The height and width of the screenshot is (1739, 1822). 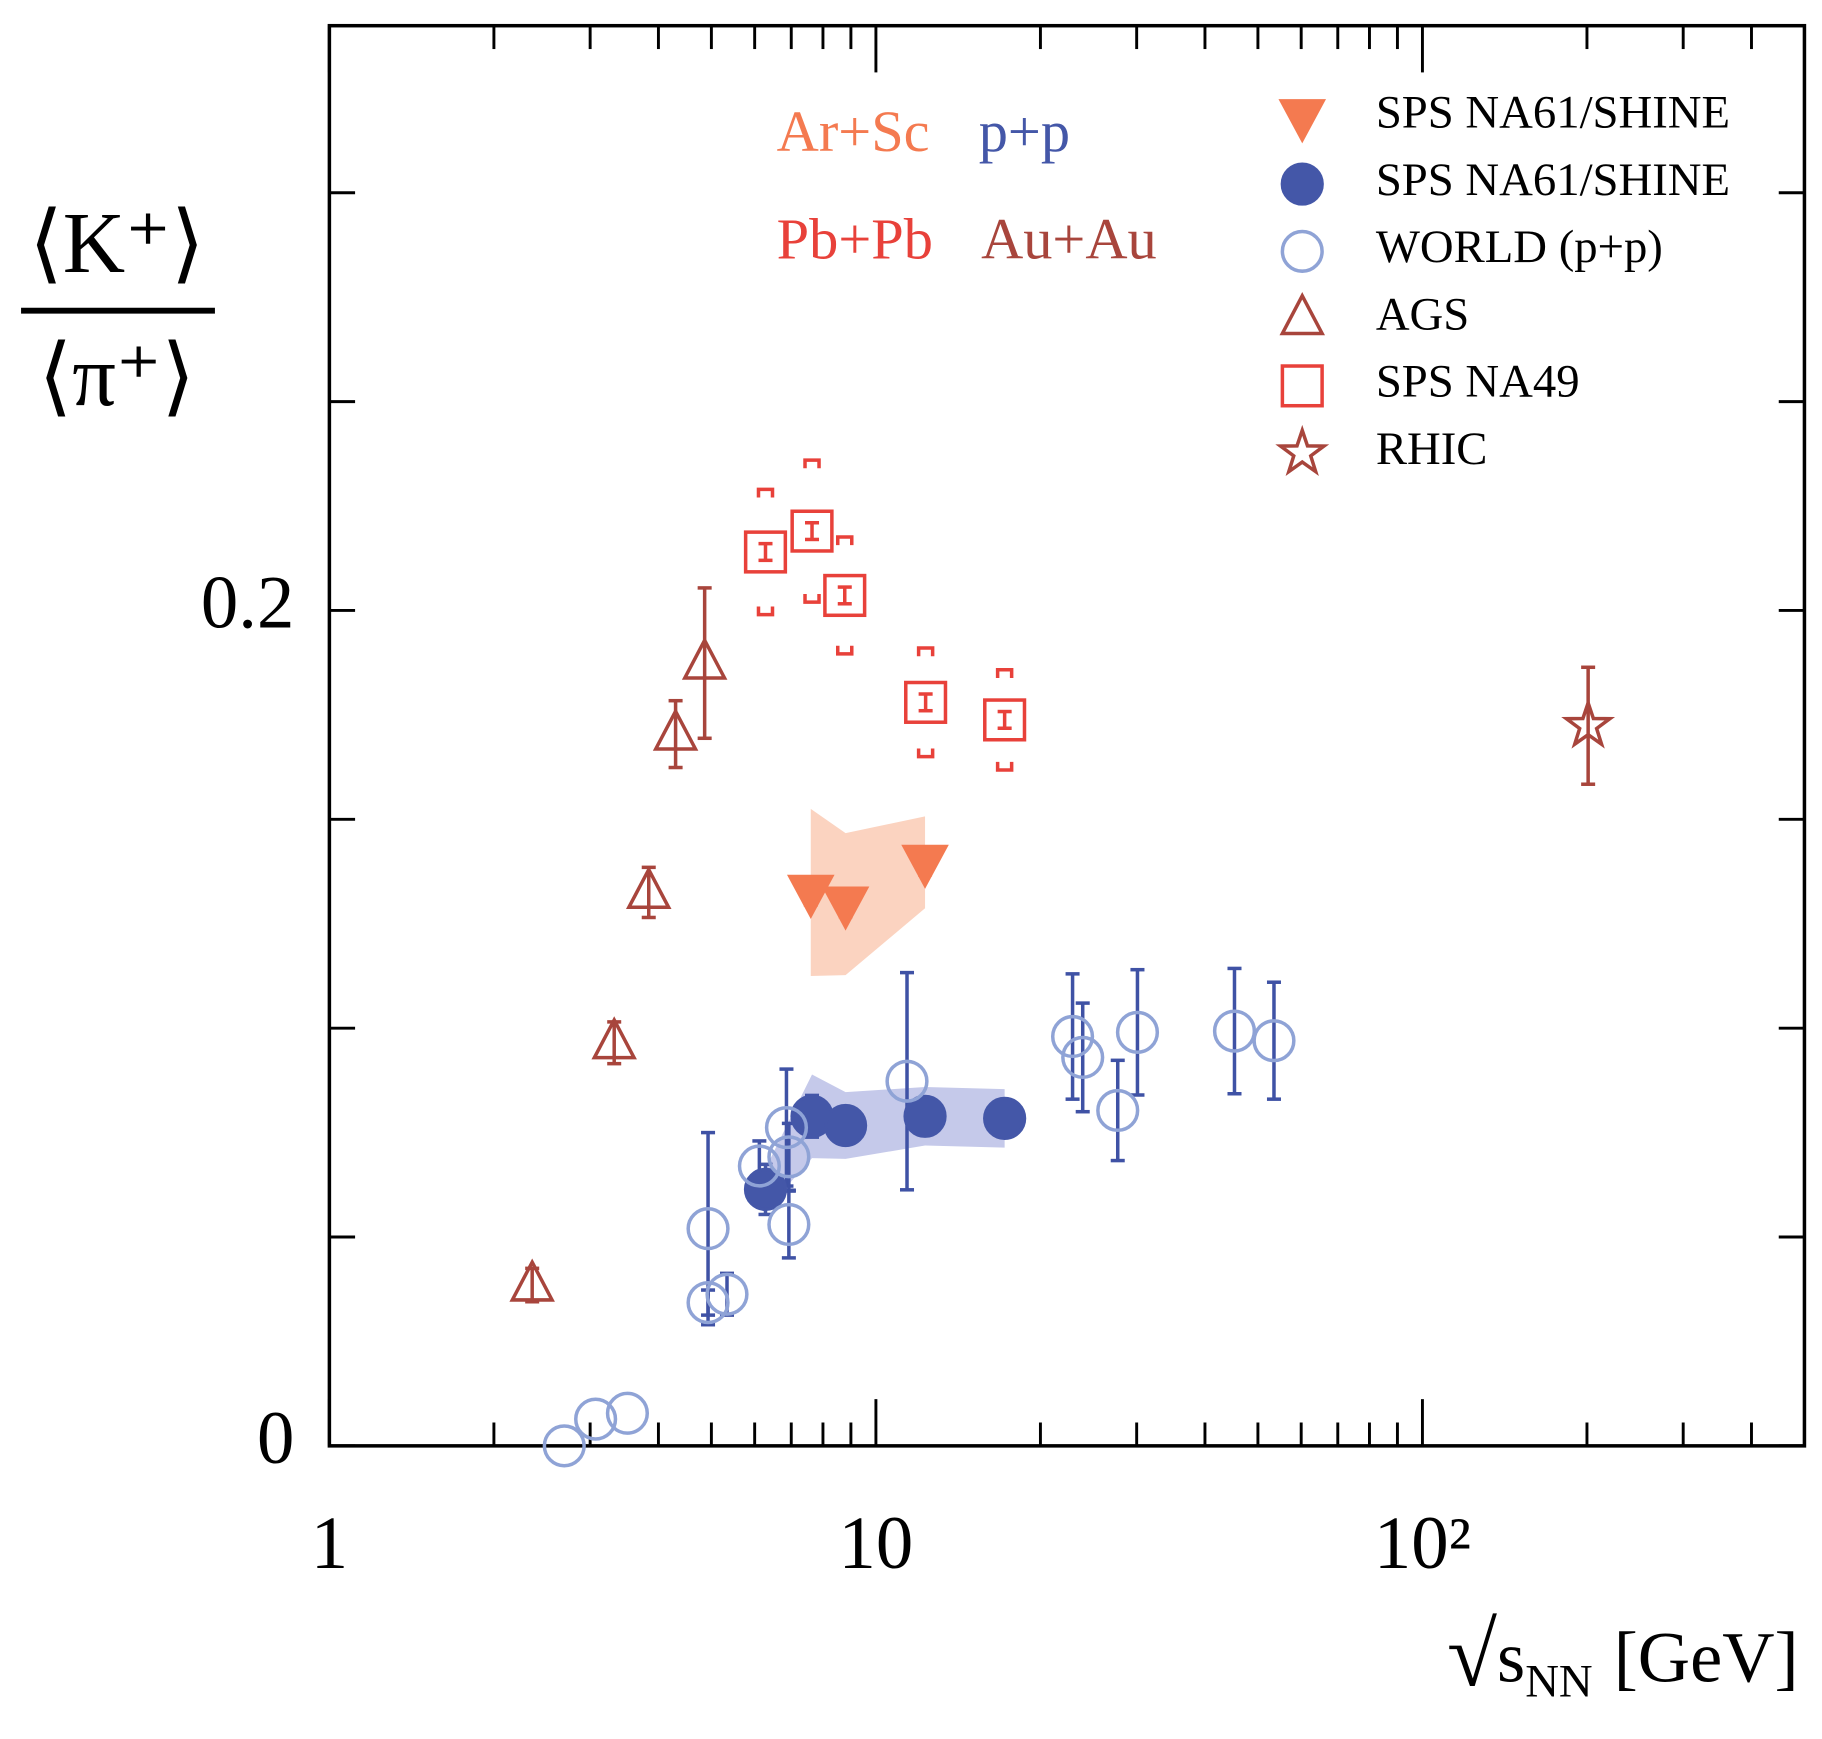 I want to click on x-label: √sNN [GeV], so click(x=1623, y=1655).